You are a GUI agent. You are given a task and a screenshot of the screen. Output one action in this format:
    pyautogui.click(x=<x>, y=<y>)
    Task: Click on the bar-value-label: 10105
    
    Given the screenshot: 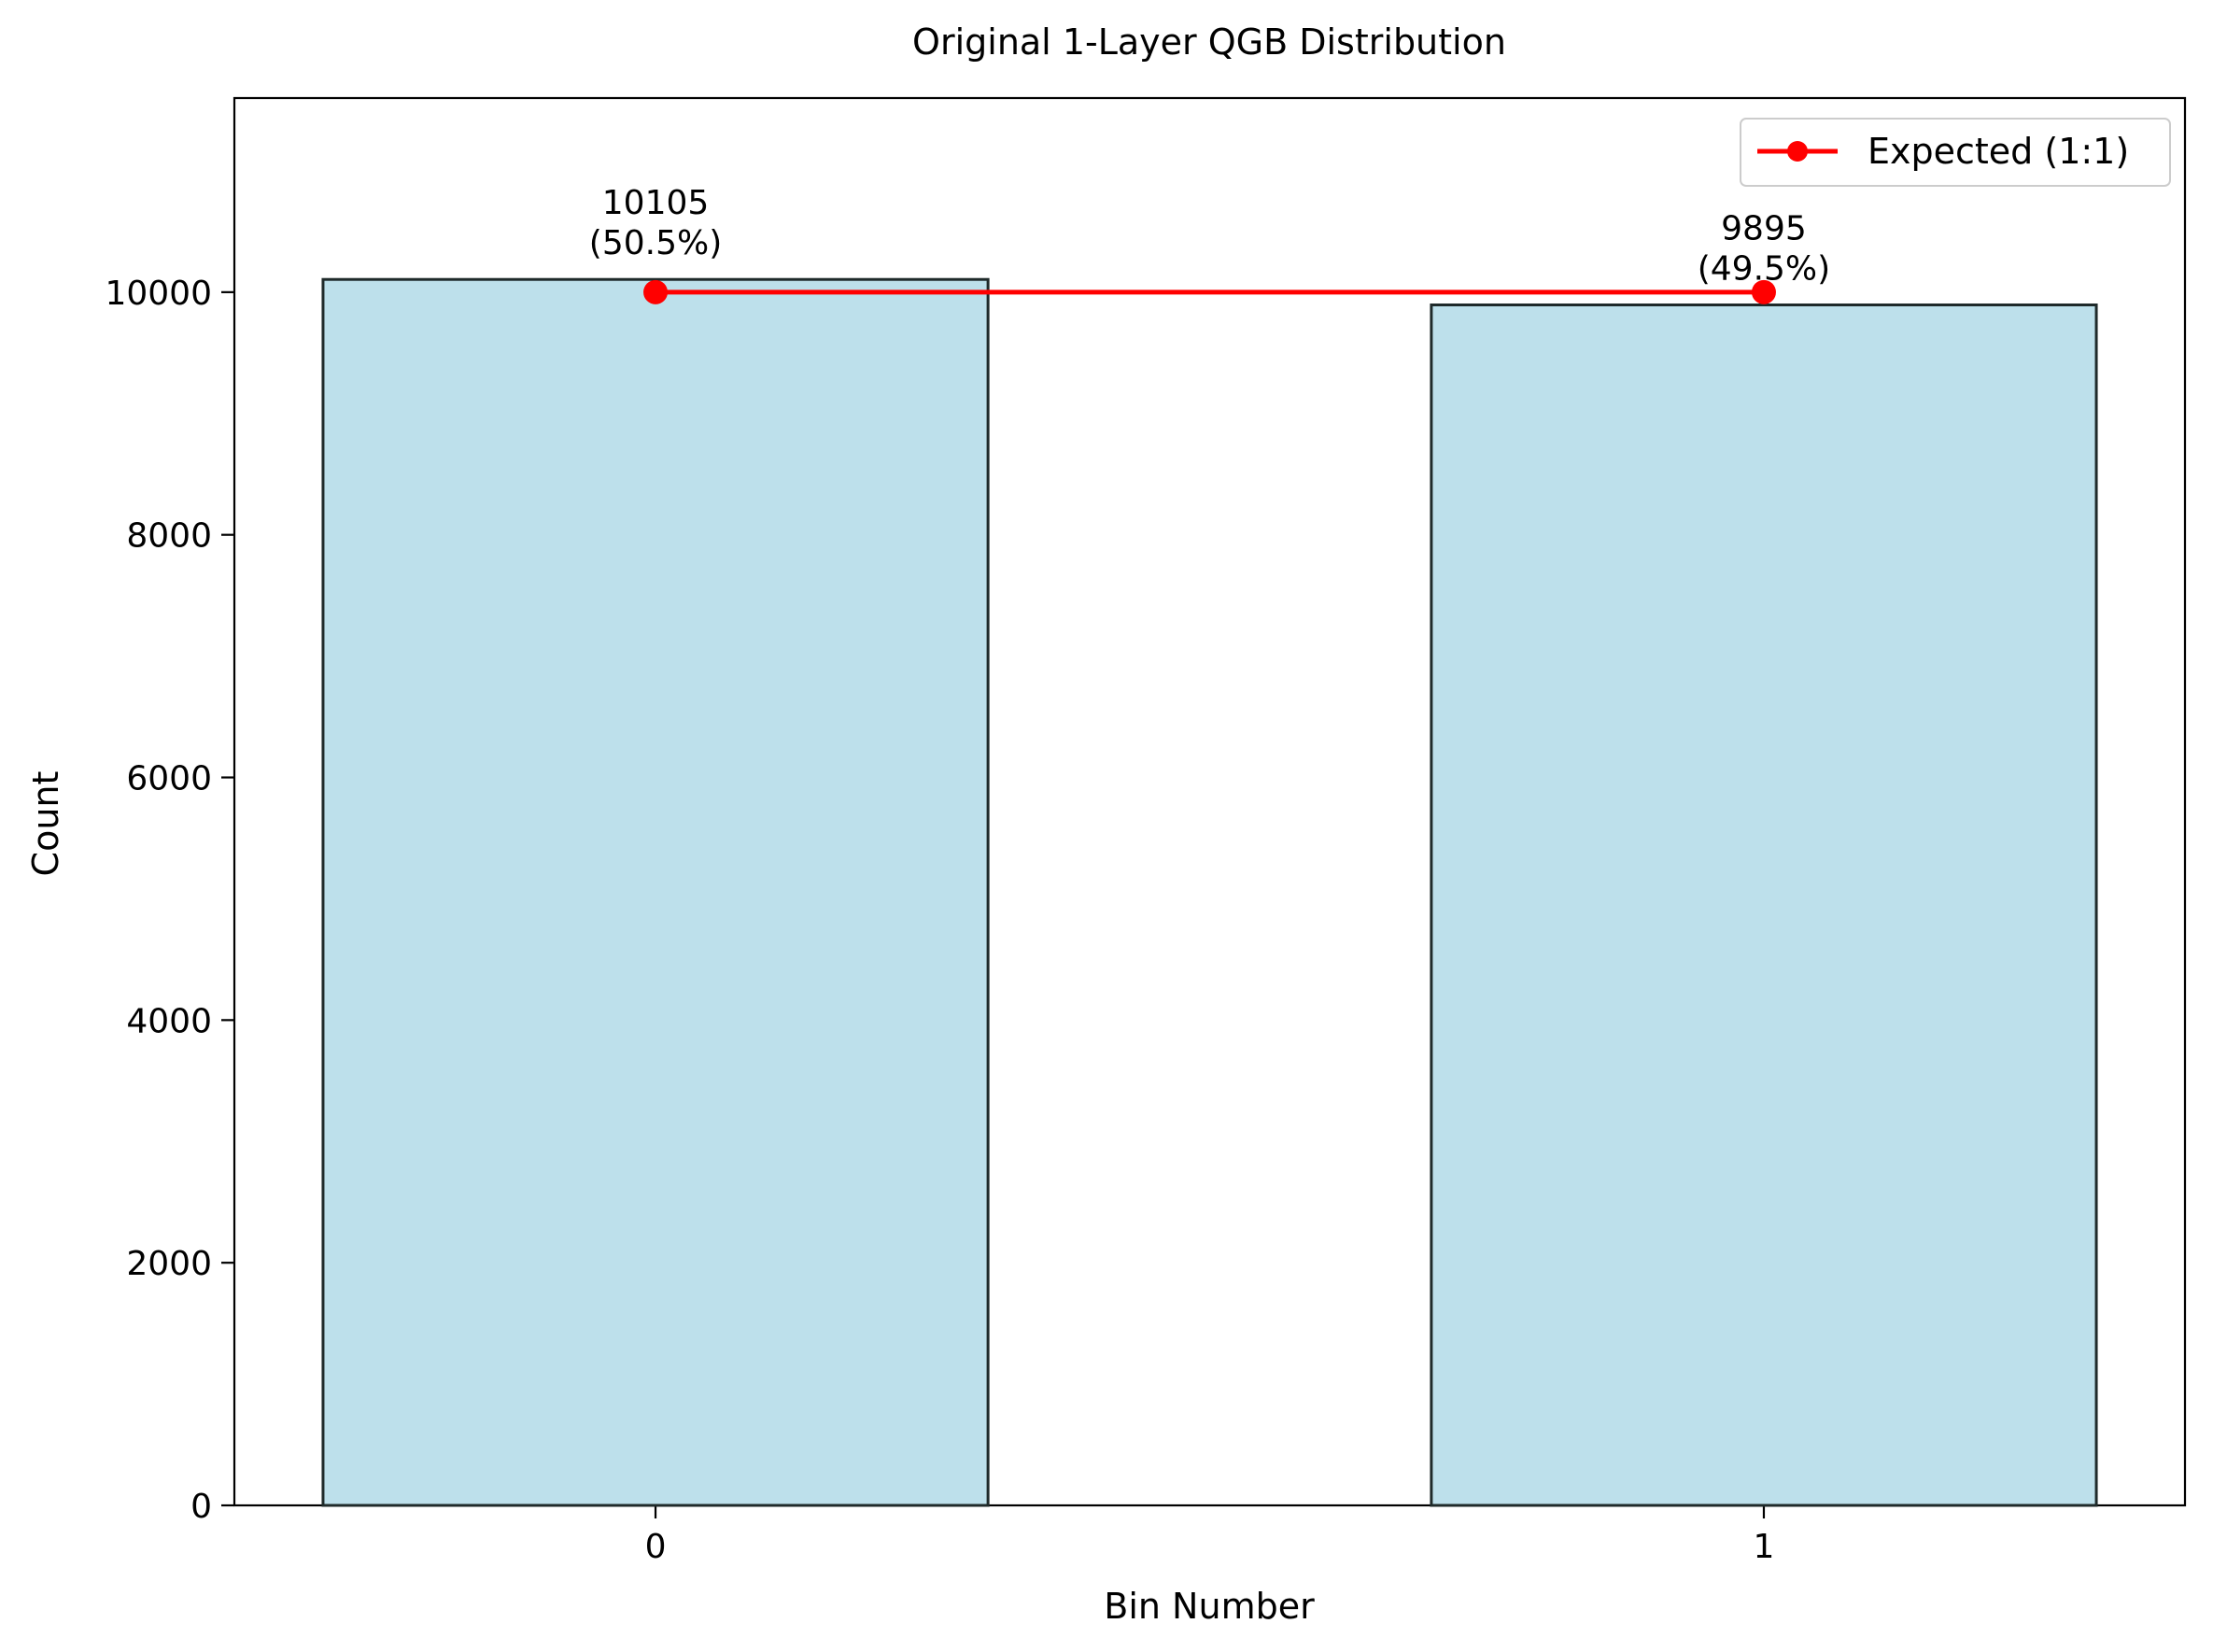 What is the action you would take?
    pyautogui.click(x=656, y=203)
    